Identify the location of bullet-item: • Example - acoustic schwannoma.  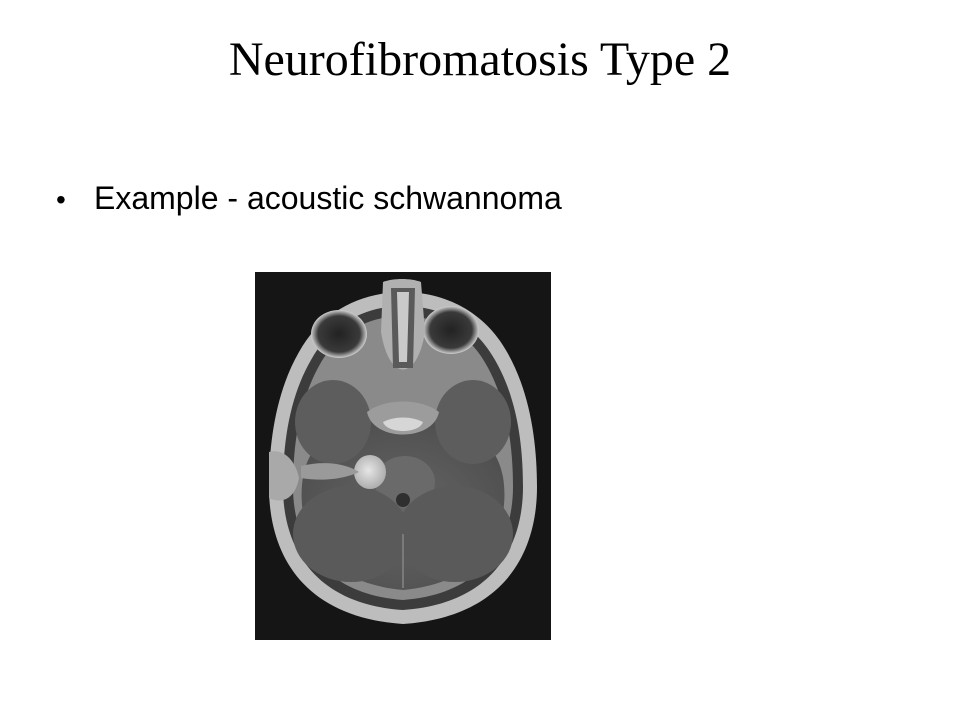
(309, 199).